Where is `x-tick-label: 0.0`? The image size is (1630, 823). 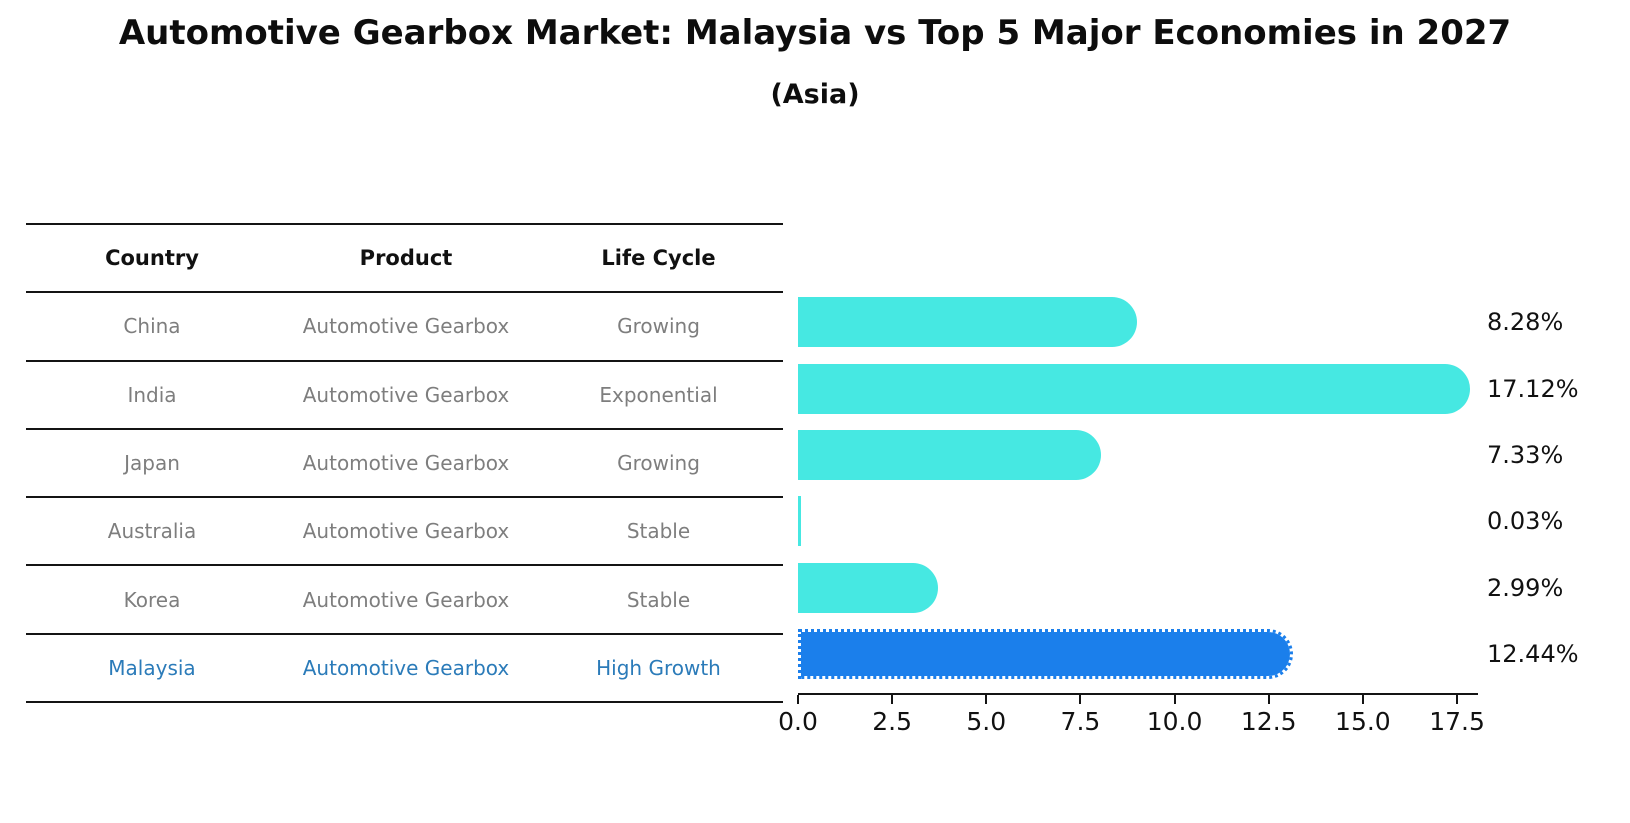 x-tick-label: 0.0 is located at coordinates (798, 721).